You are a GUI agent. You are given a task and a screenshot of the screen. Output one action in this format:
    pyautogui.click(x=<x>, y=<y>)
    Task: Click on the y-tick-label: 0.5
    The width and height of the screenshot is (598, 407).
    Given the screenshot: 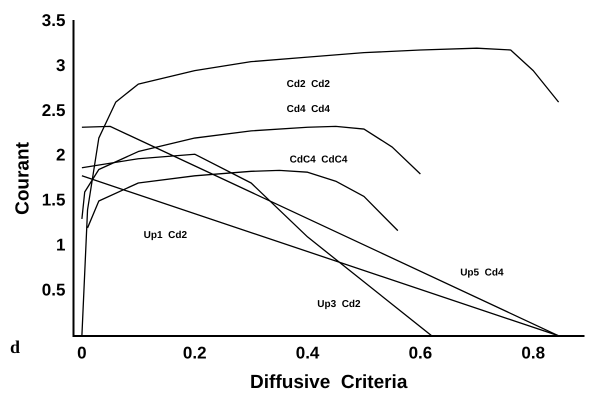 What is the action you would take?
    pyautogui.click(x=54, y=290)
    